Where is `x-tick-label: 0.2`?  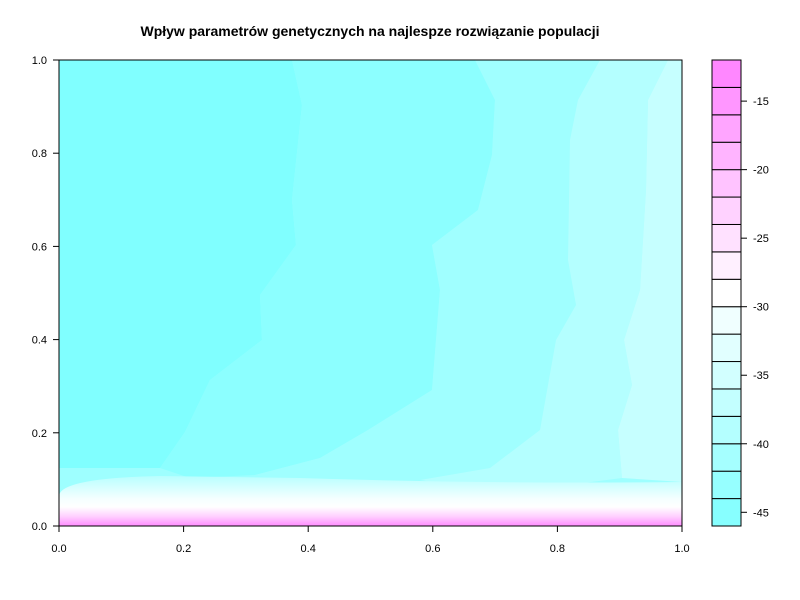
x-tick-label: 0.2 is located at coordinates (183, 549).